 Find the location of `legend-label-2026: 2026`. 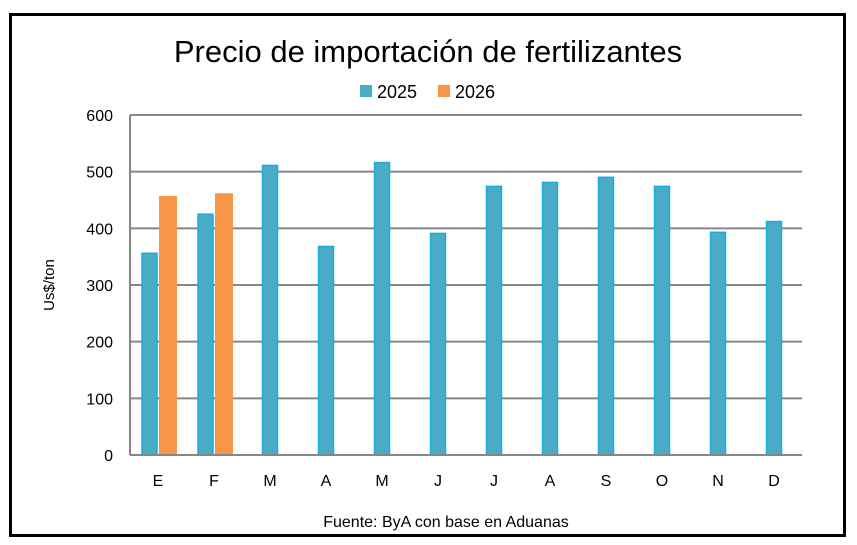

legend-label-2026: 2026 is located at coordinates (475, 92).